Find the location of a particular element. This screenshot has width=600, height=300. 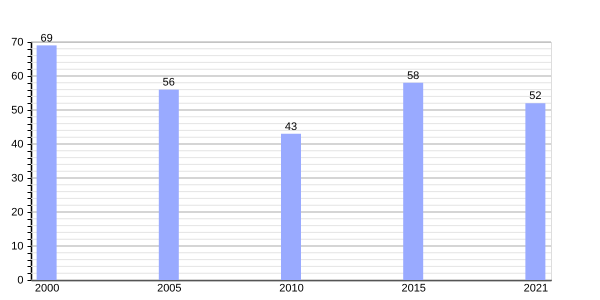

x-tick-label: 2005 is located at coordinates (169, 288).